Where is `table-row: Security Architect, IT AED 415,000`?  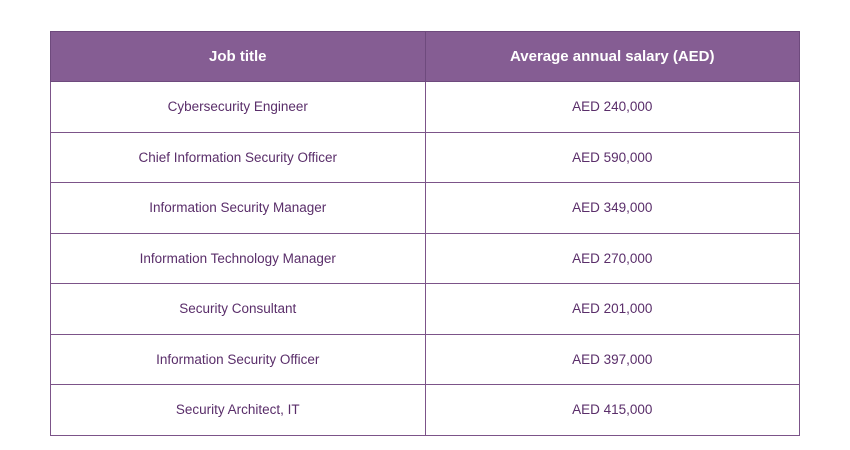
table-row: Security Architect, IT AED 415,000 is located at coordinates (425, 410).